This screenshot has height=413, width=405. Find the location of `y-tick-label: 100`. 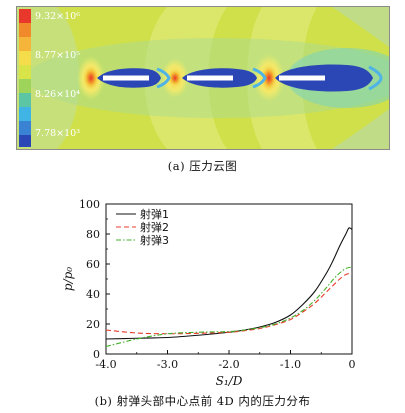

y-tick-label: 100 is located at coordinates (89, 204).